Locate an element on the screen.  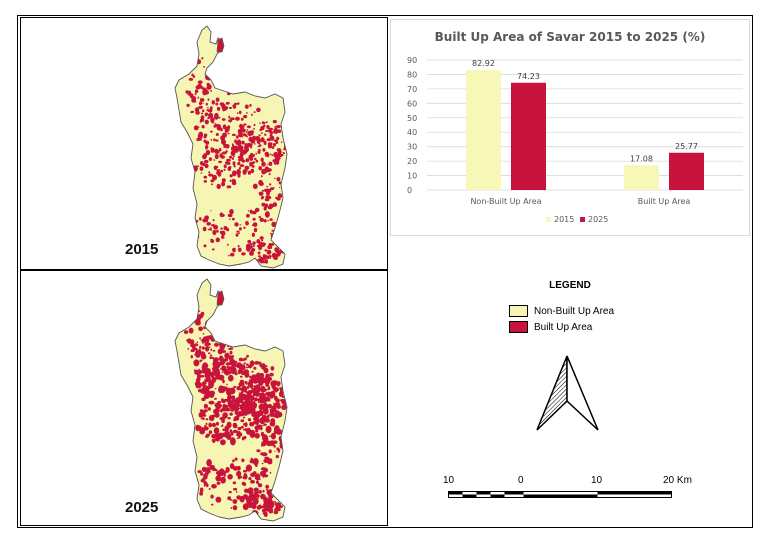
map-year-label-2025: 2025 is located at coordinates (142, 507).